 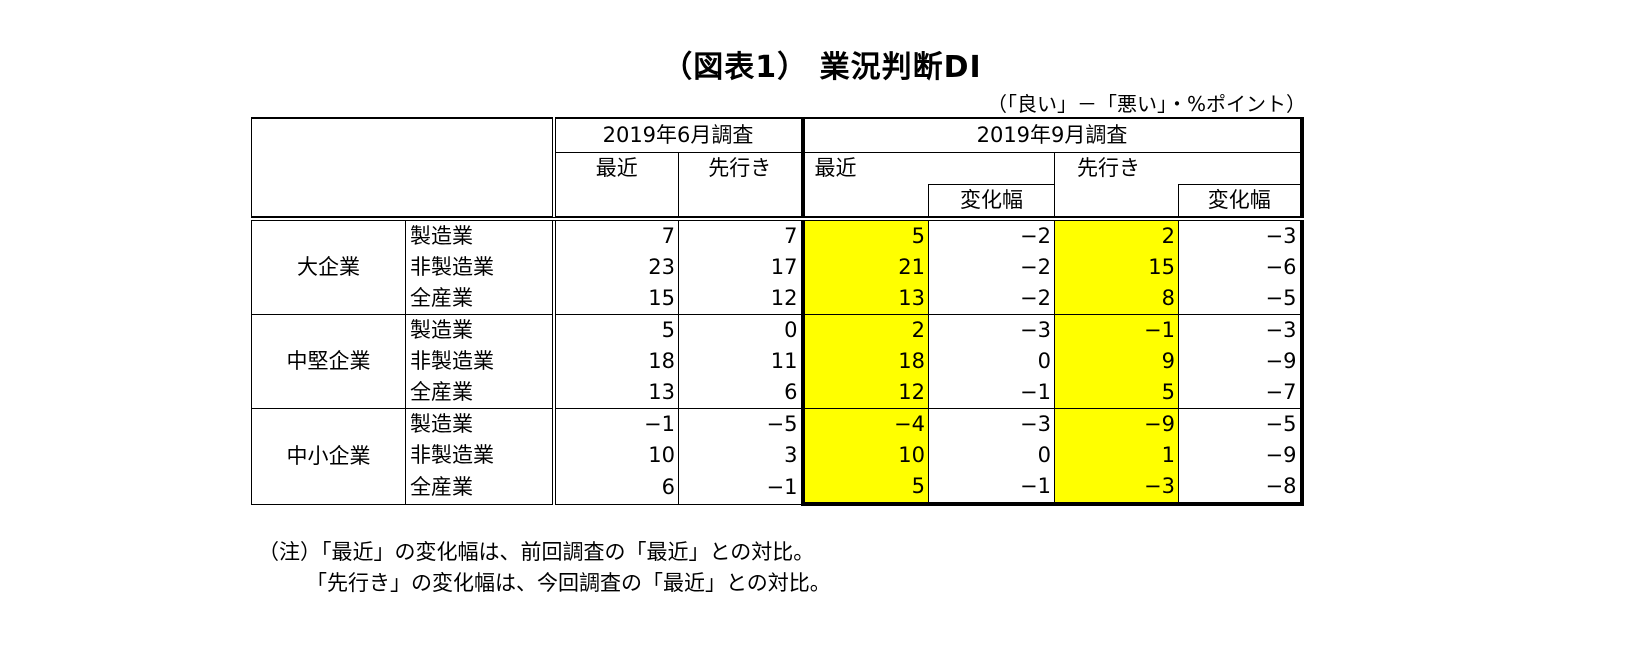 I want to click on cell-sep-outlook: 8, so click(x=1116, y=299).